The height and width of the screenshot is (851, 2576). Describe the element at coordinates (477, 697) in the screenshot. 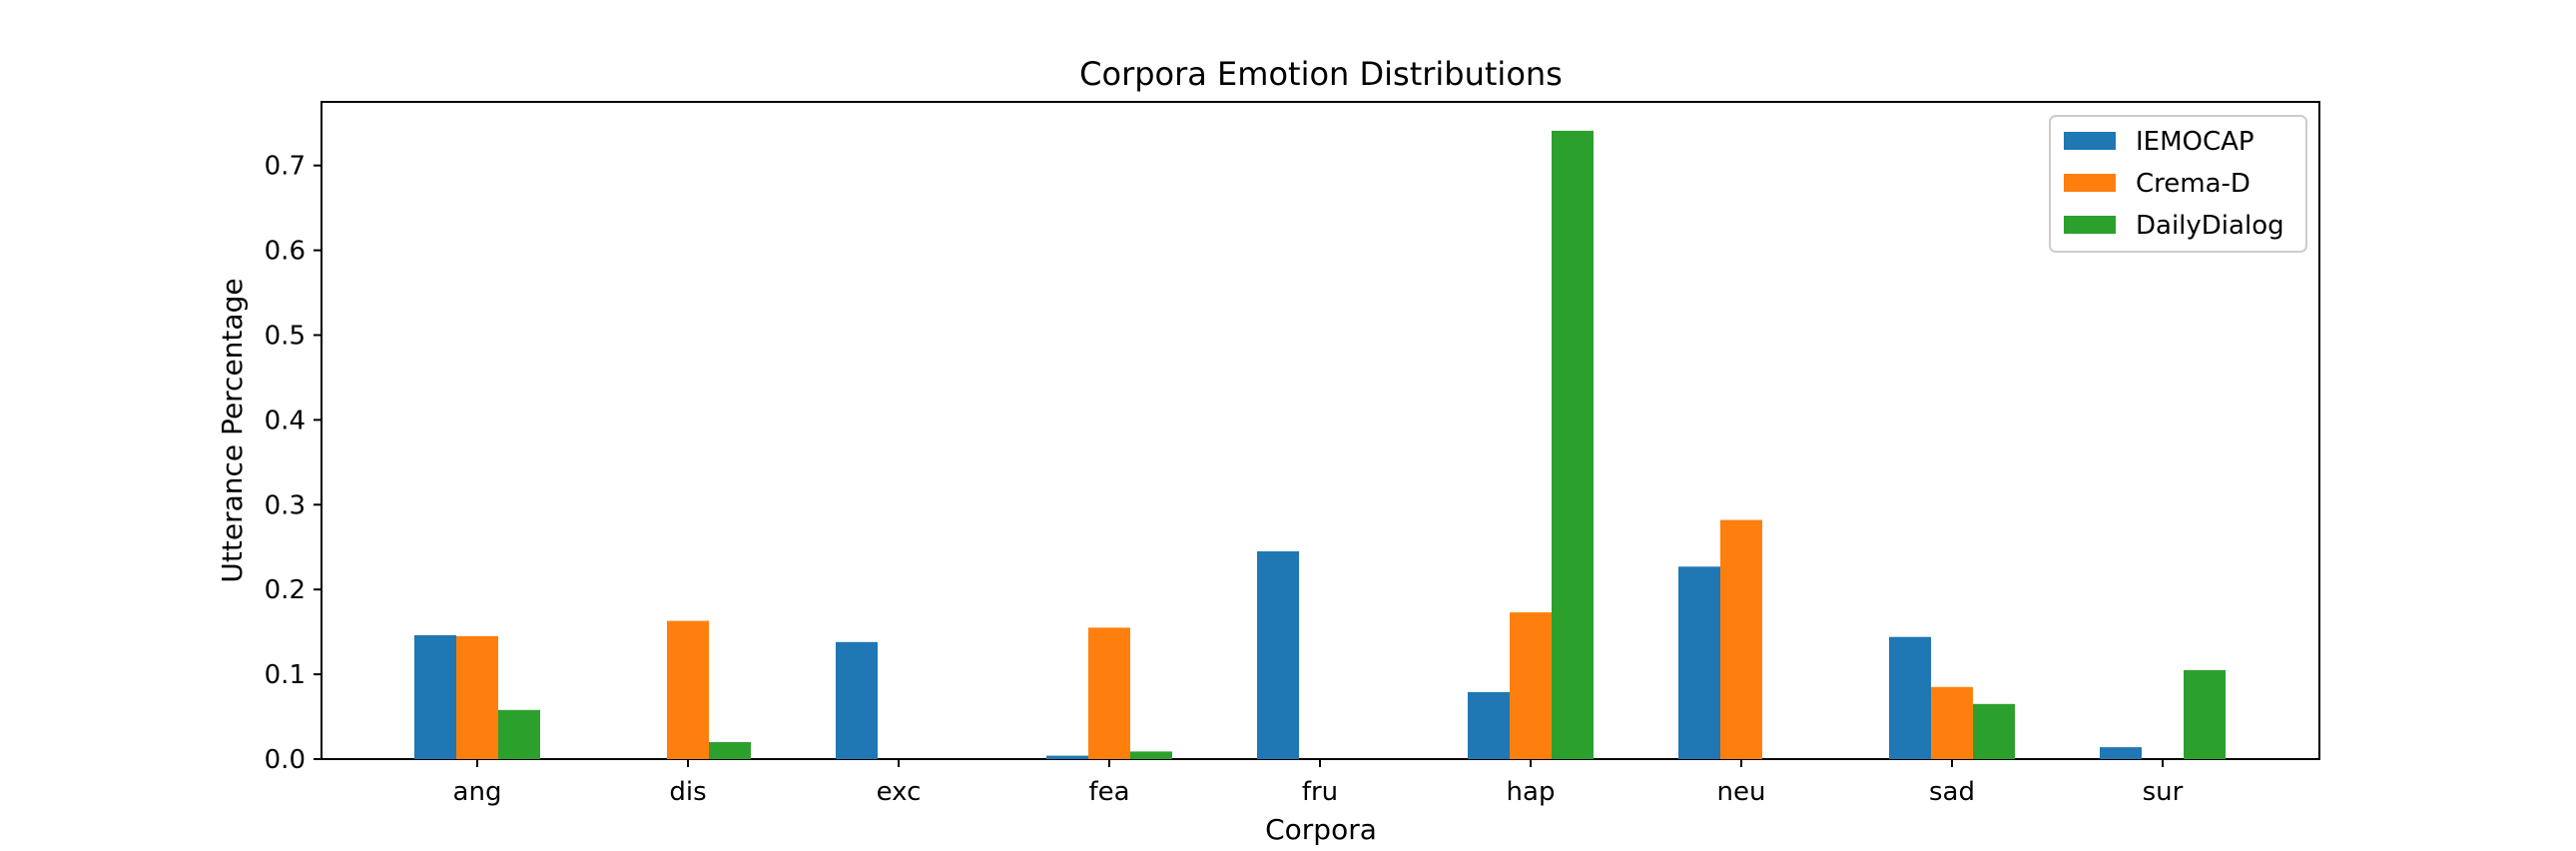

I see `bar-crema-d-ang` at that location.